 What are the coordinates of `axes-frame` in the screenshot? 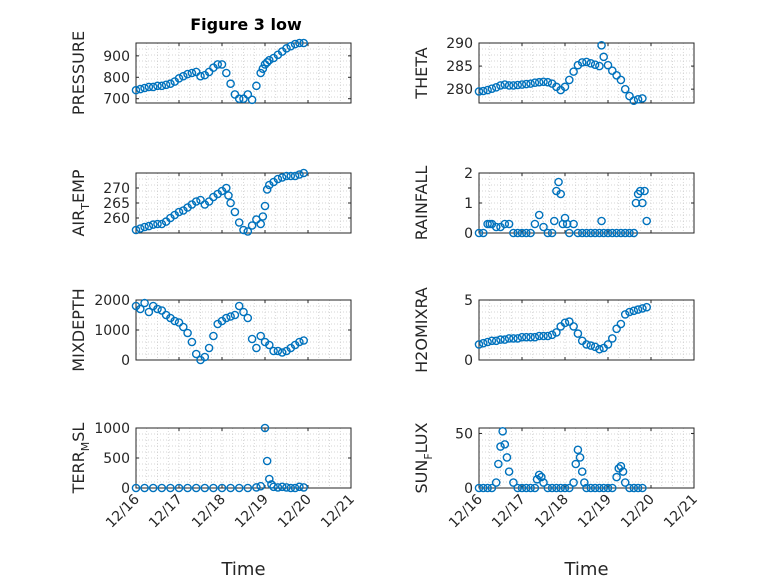 It's located at (586, 73).